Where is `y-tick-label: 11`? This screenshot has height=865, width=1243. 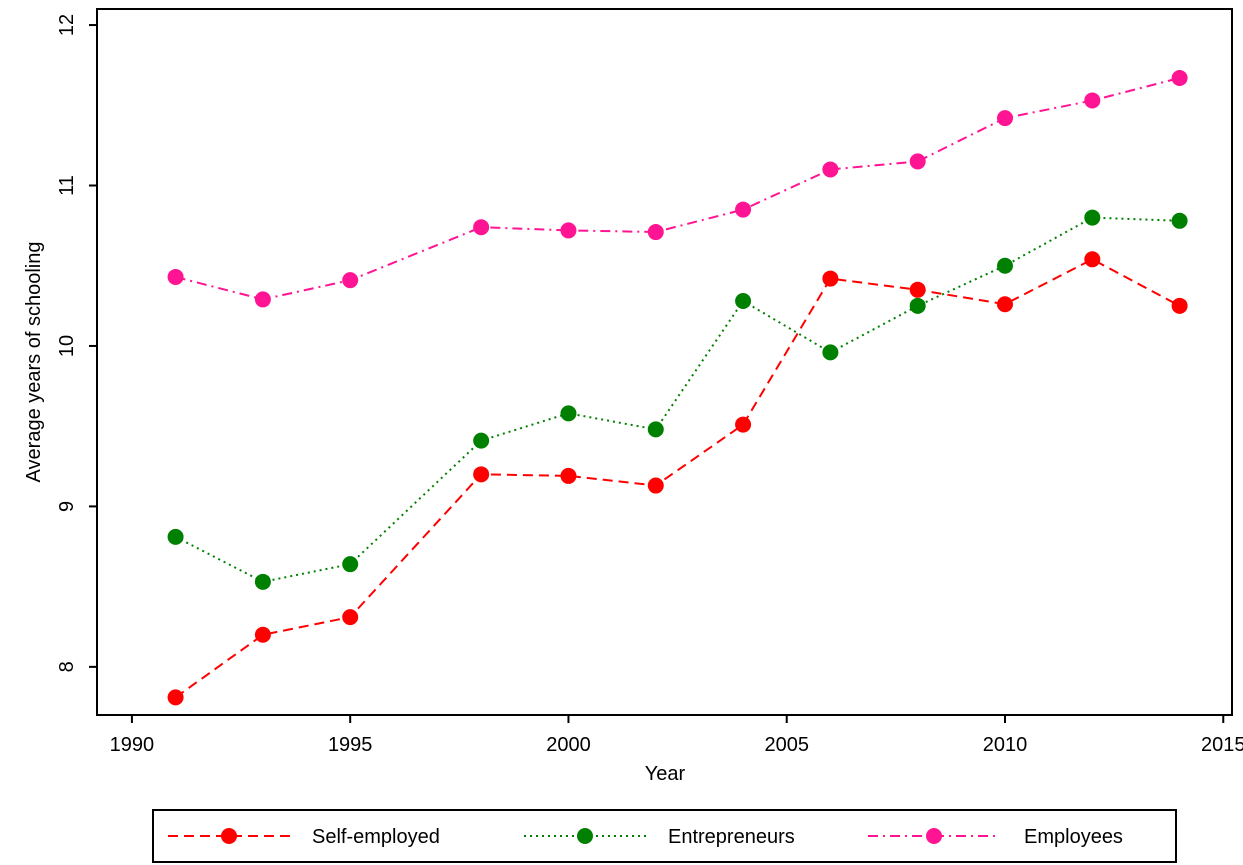 y-tick-label: 11 is located at coordinates (67, 185).